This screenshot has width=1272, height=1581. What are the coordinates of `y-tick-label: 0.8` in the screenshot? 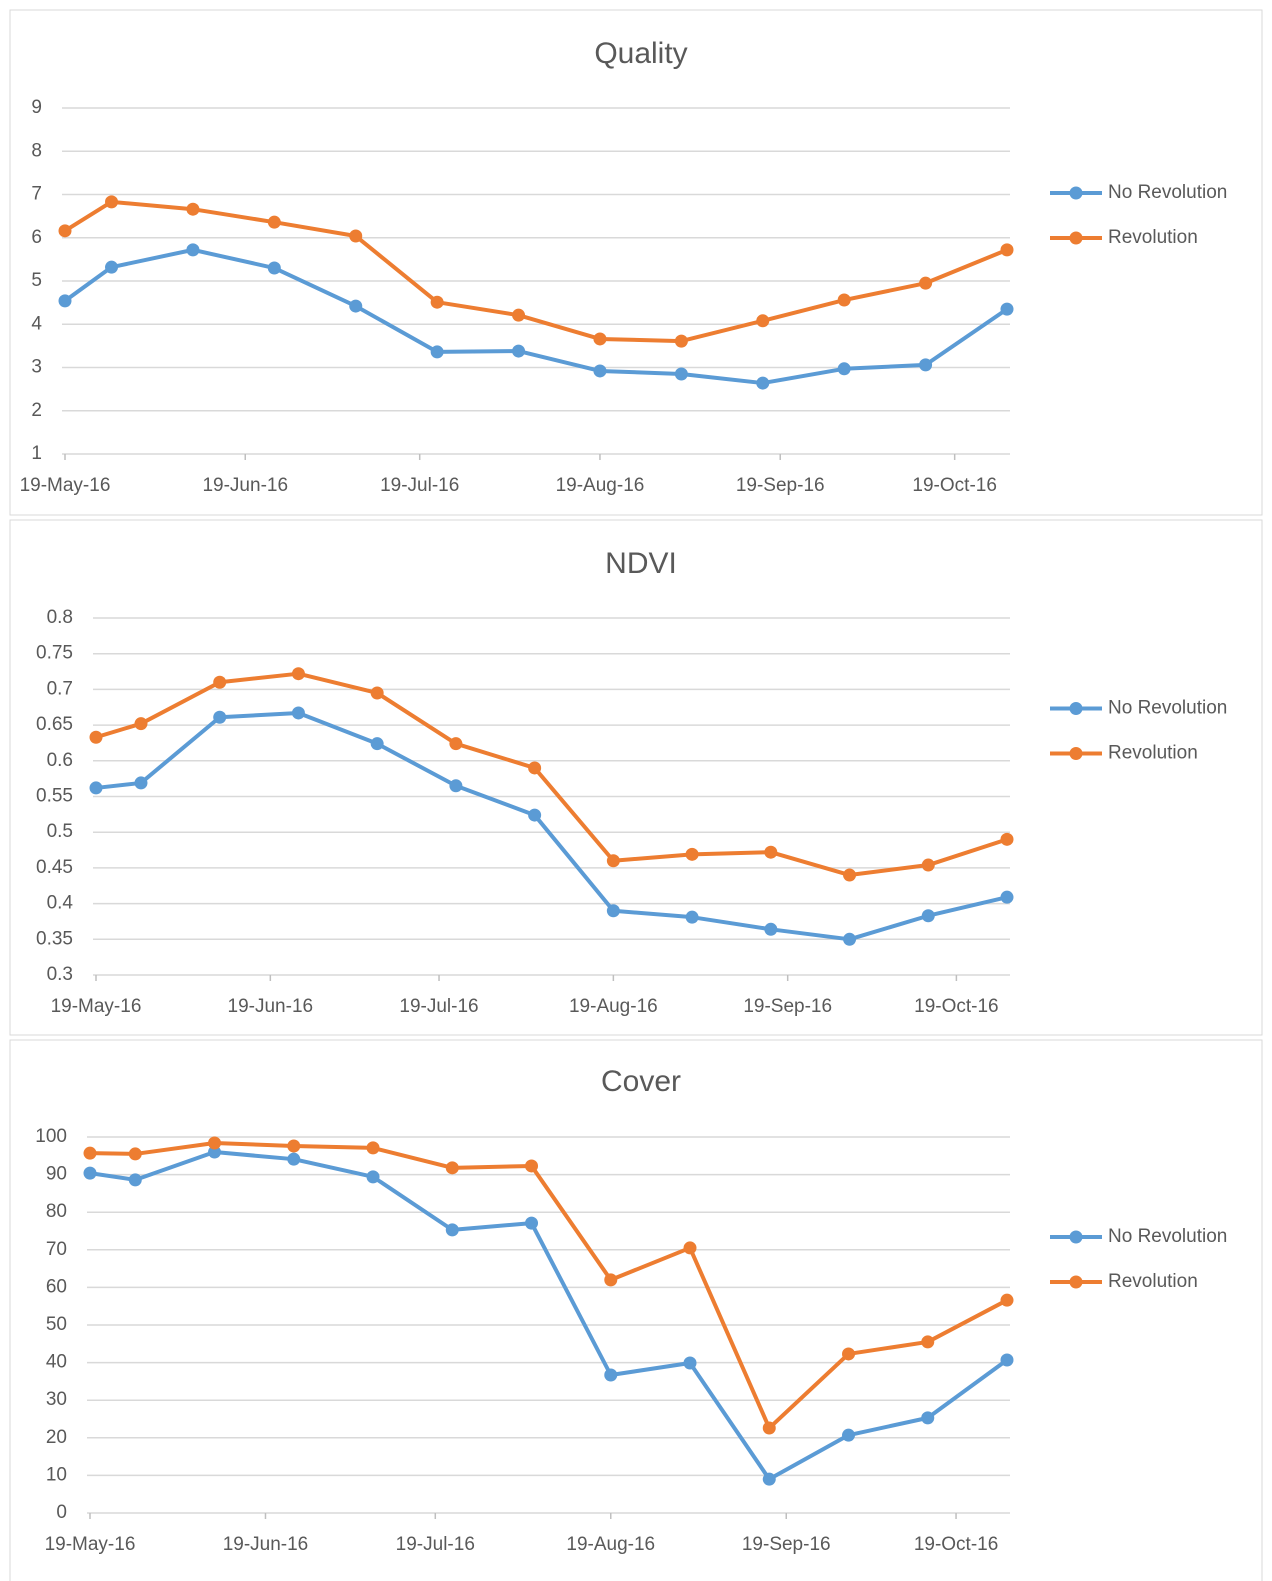 It's located at (60, 617).